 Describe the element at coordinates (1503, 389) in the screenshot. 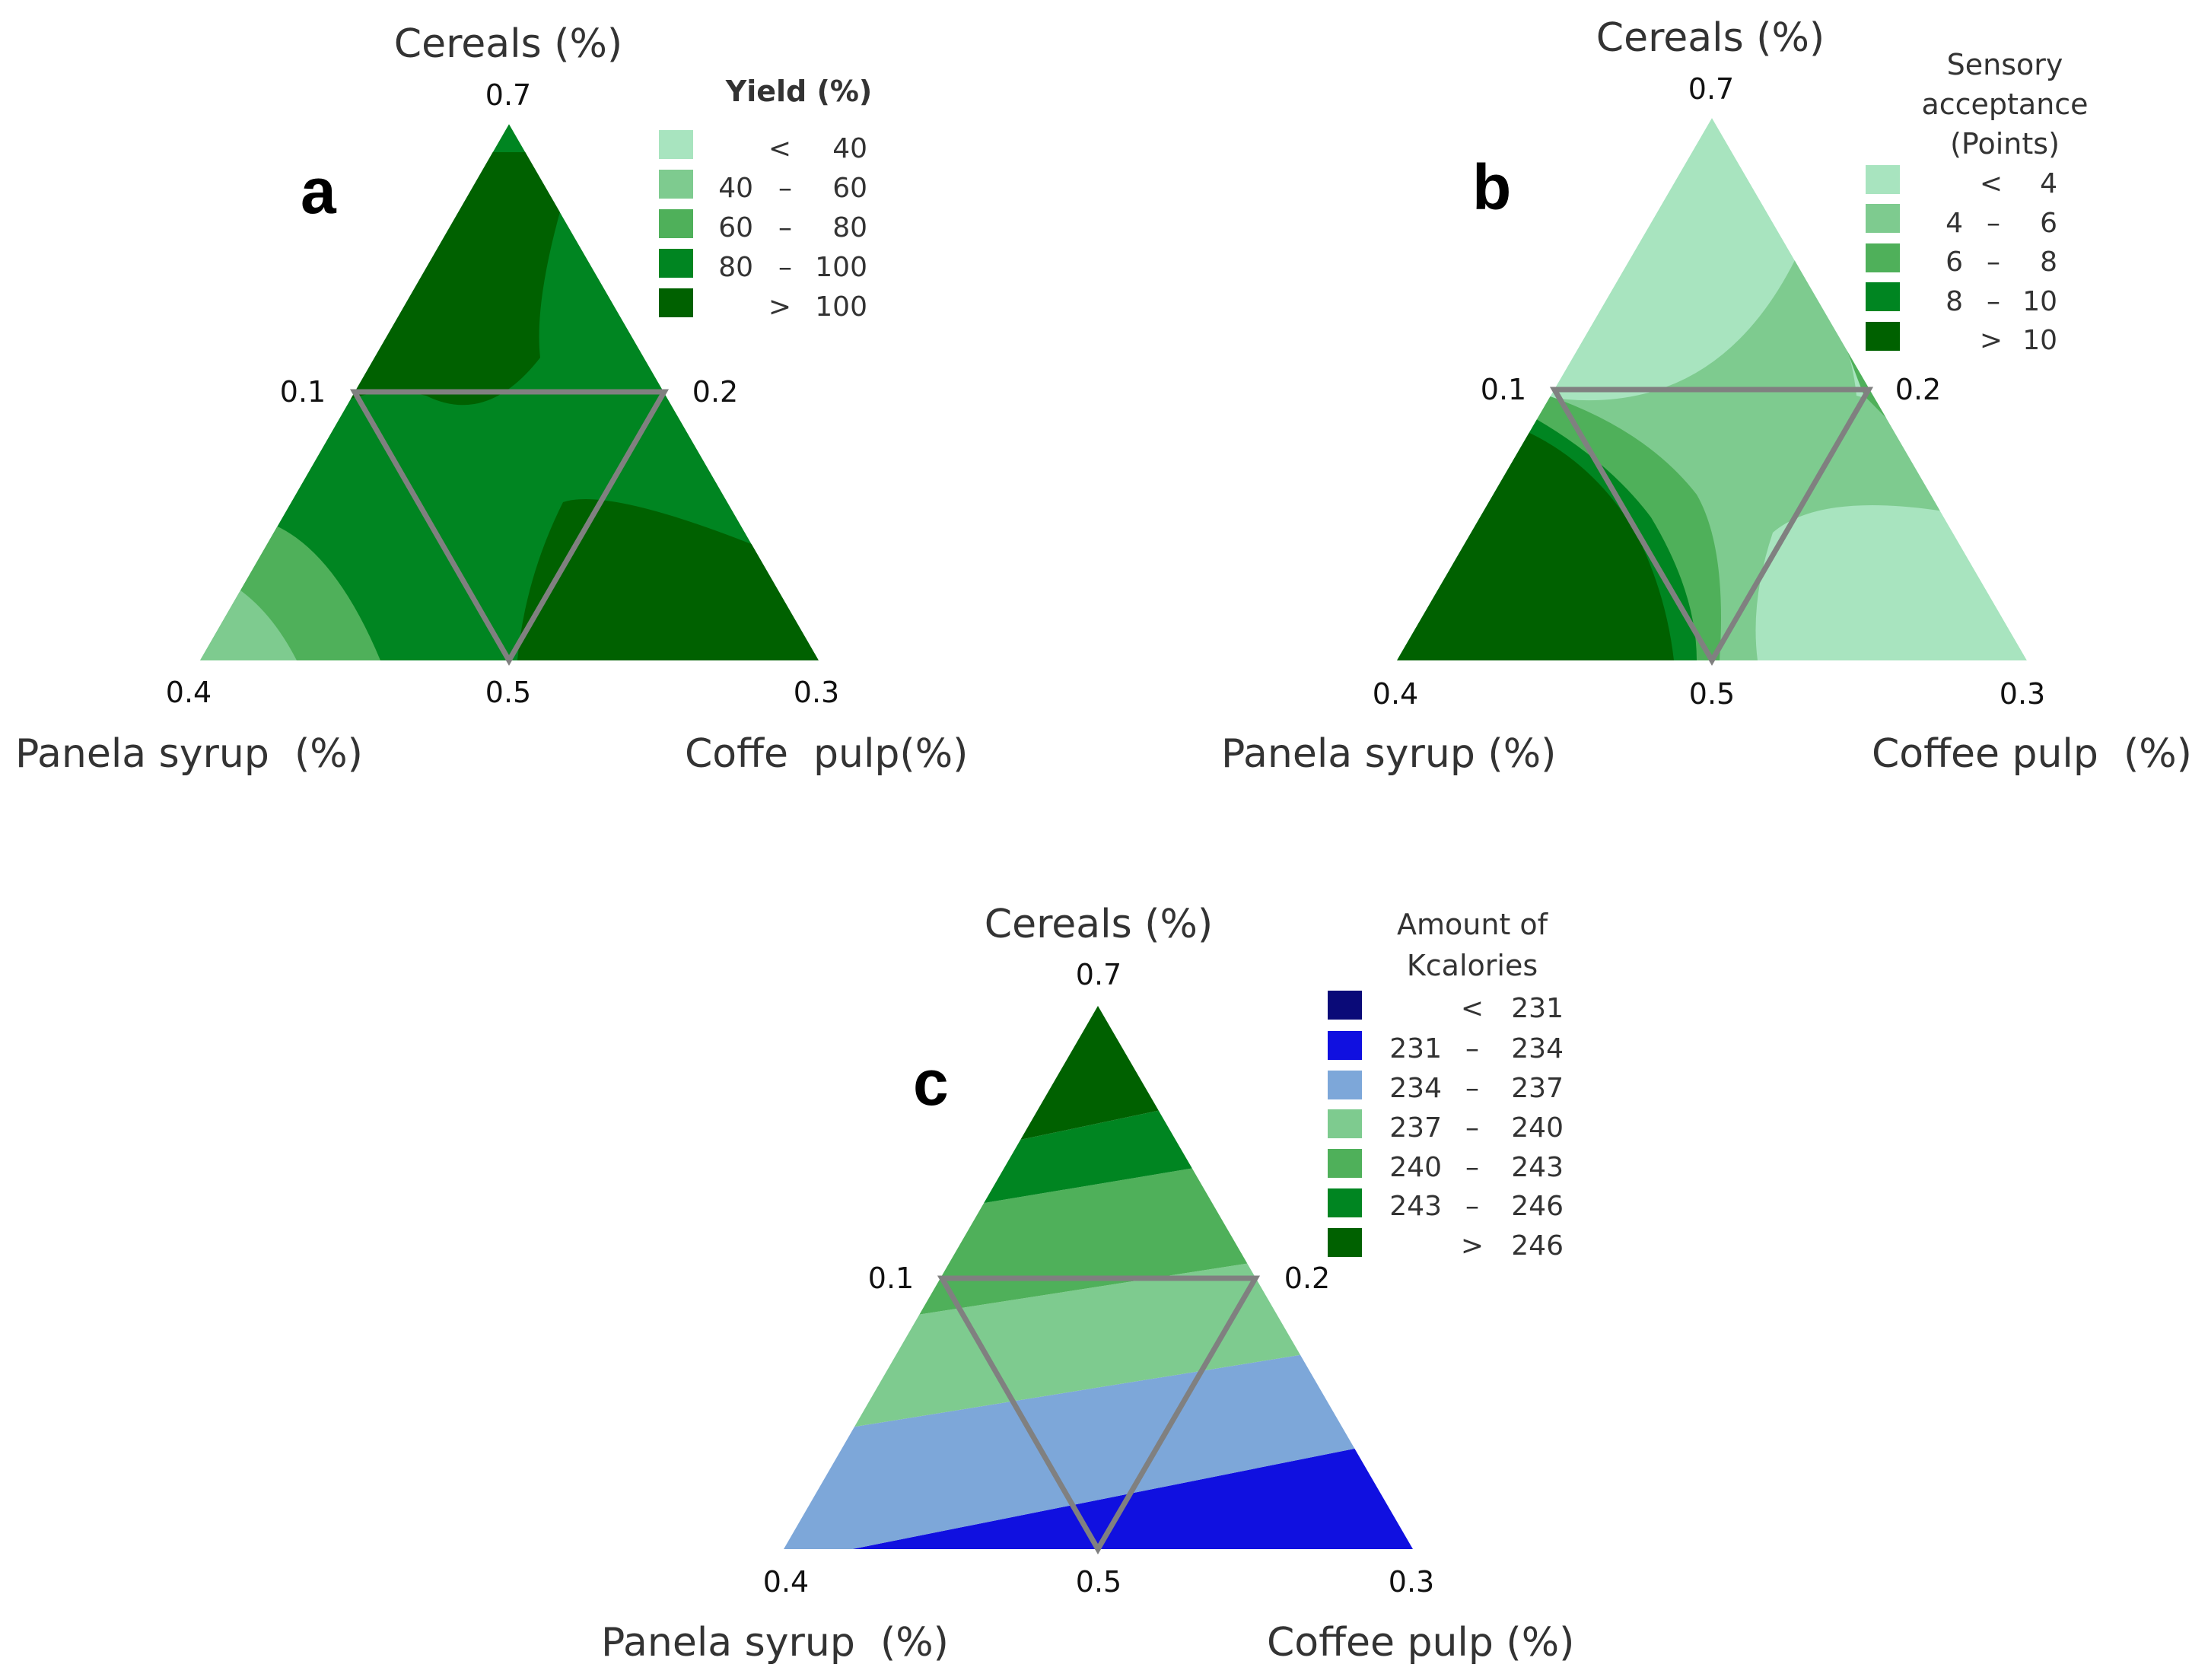

I see `panel-b-left-mid-value: 0.1` at that location.